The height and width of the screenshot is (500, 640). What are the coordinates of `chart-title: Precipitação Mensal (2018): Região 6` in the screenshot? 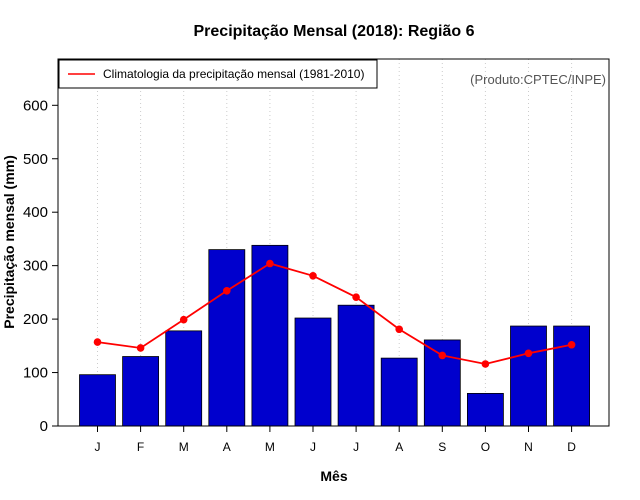 It's located at (334, 31).